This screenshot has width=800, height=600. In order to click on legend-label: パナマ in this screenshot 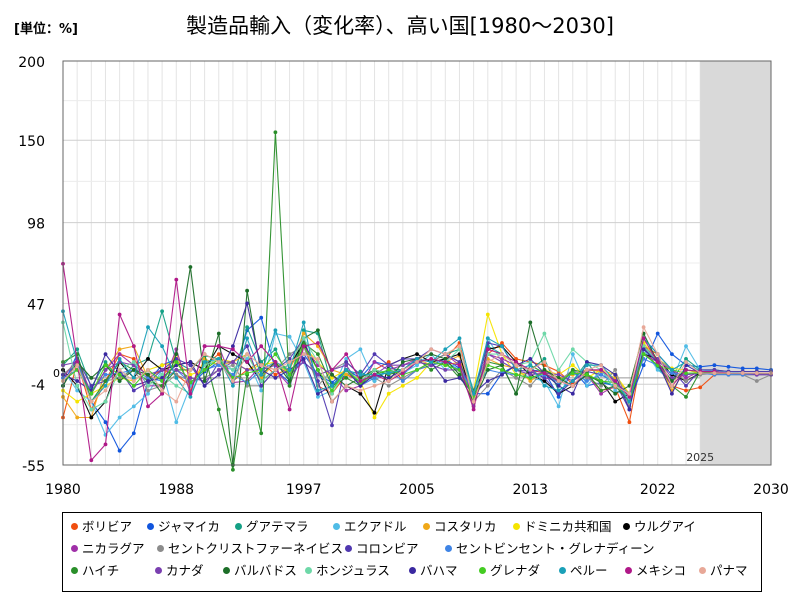, I will do `click(729, 570)`.